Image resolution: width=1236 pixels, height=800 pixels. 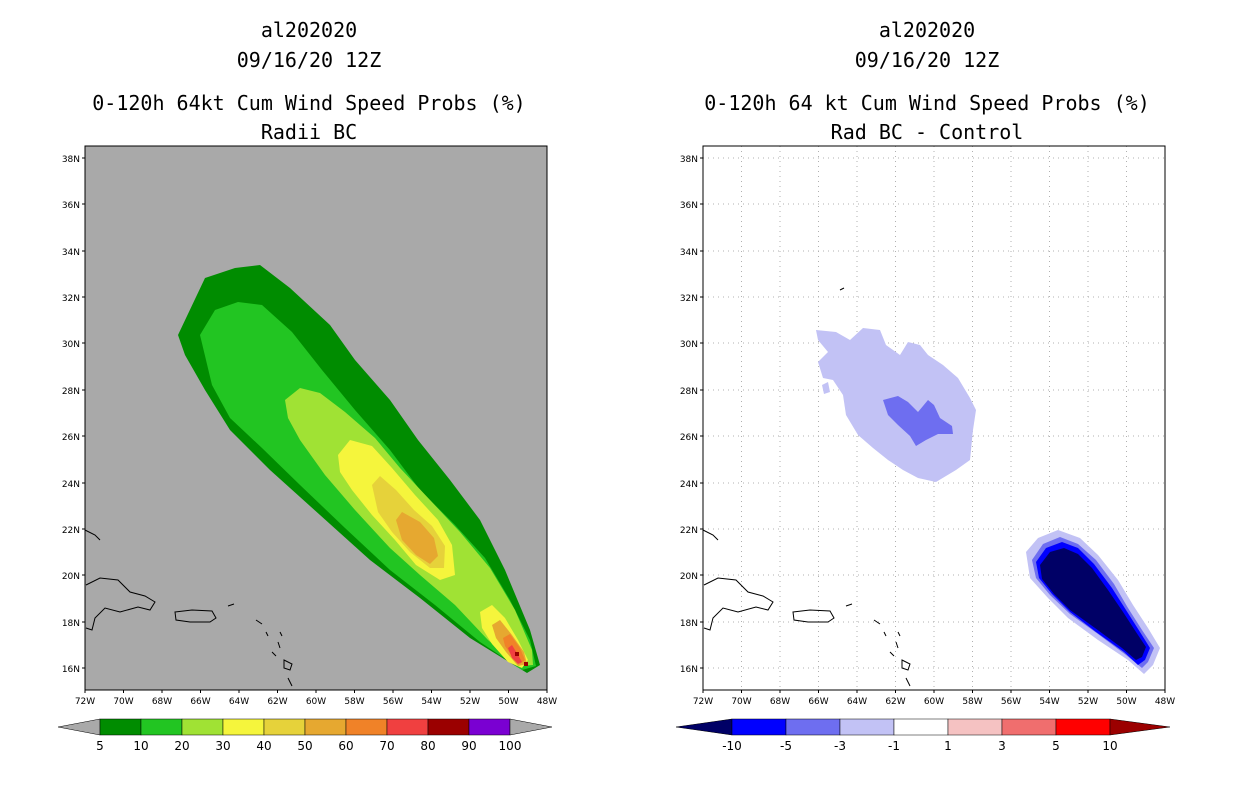 I want to click on colorbar-label: 20, so click(x=181, y=746).